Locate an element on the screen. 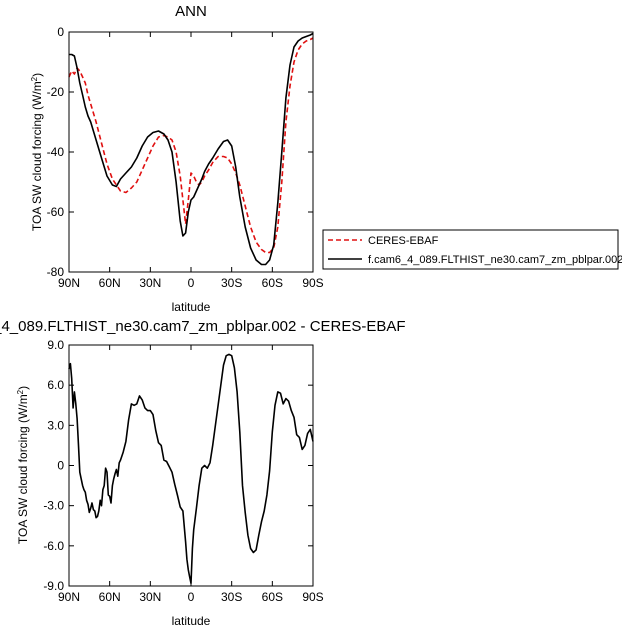 This screenshot has height=631, width=622. panel-1-x-tick-label: 30N is located at coordinates (150, 283).